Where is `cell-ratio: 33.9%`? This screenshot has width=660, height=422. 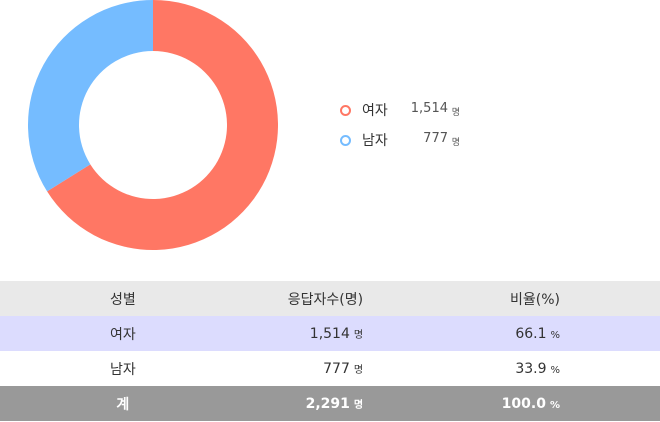 cell-ratio: 33.9% is located at coordinates (511, 368).